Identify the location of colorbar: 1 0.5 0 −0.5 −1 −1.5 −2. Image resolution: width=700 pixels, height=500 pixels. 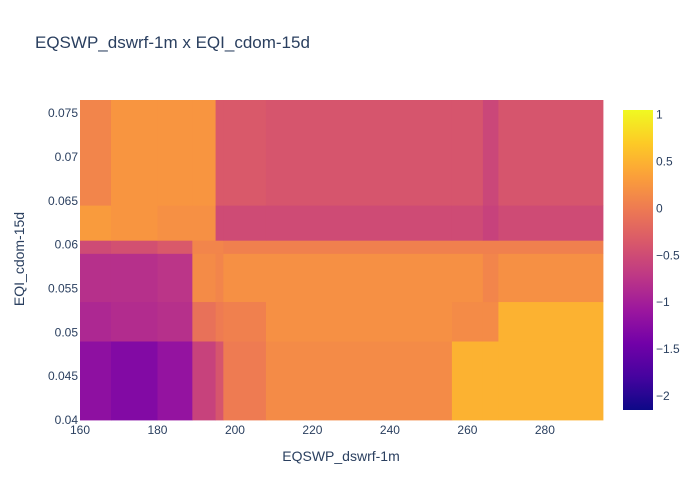
(651, 259).